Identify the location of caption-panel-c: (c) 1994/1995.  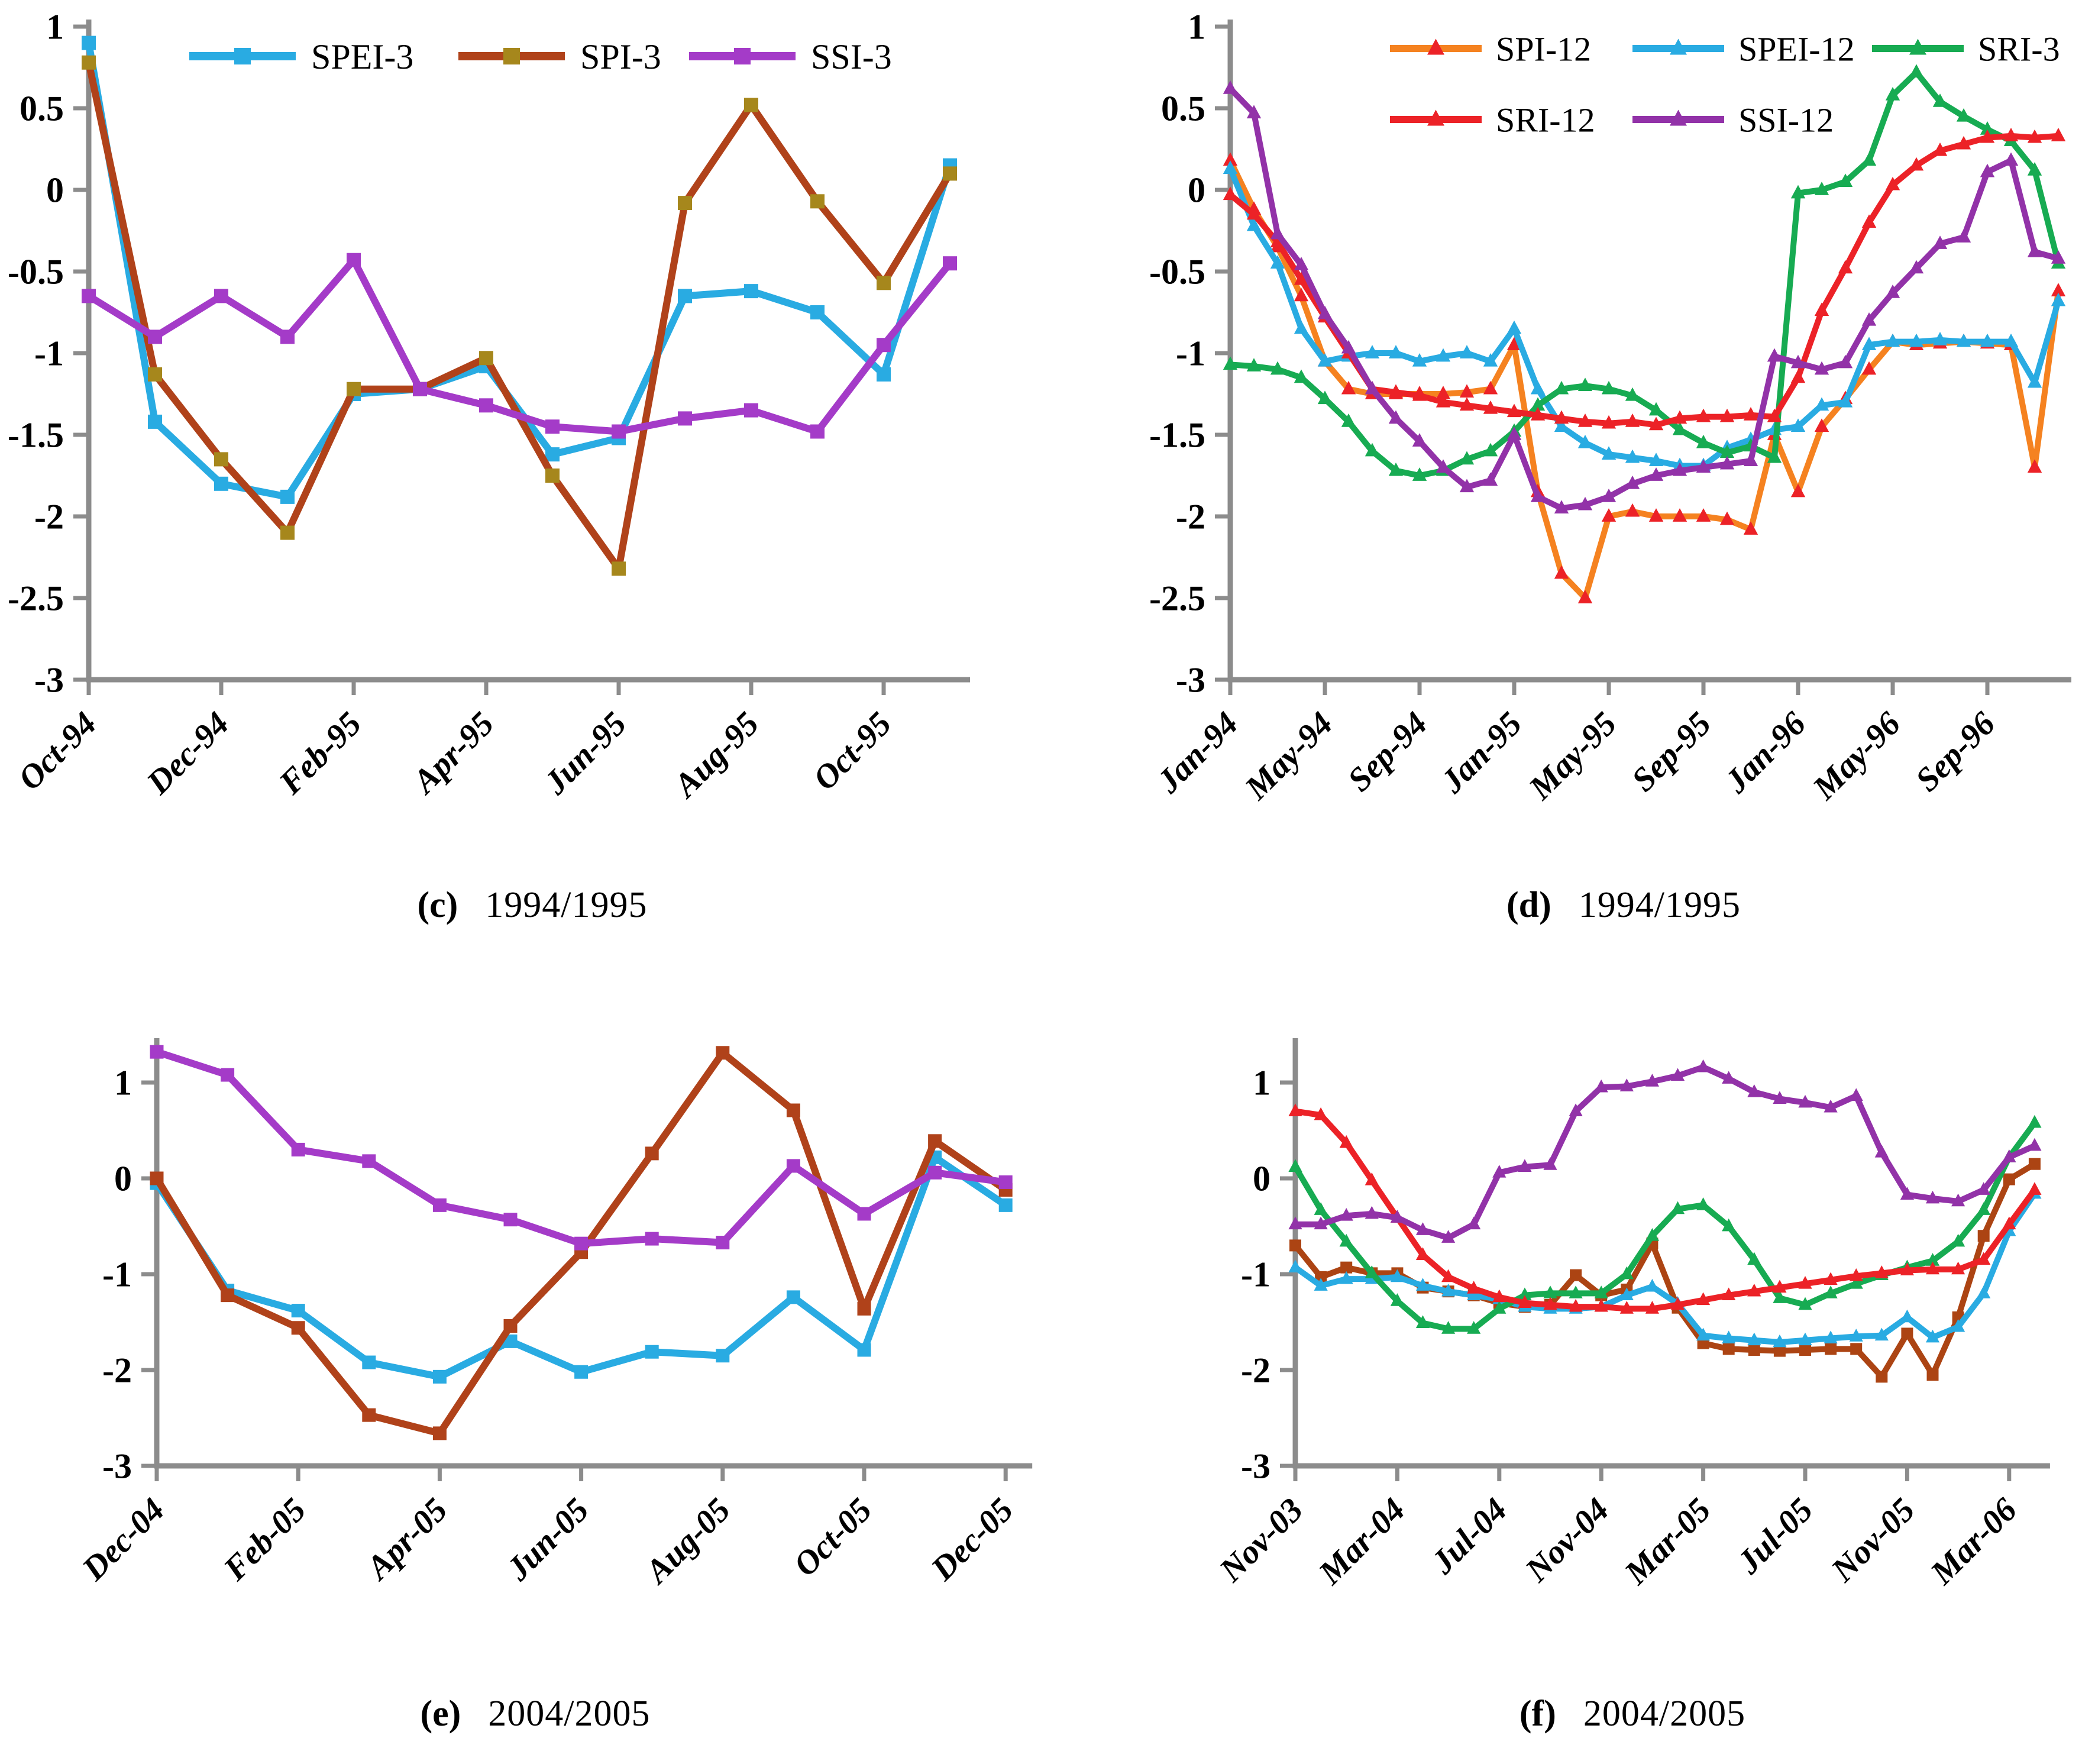
(532, 905).